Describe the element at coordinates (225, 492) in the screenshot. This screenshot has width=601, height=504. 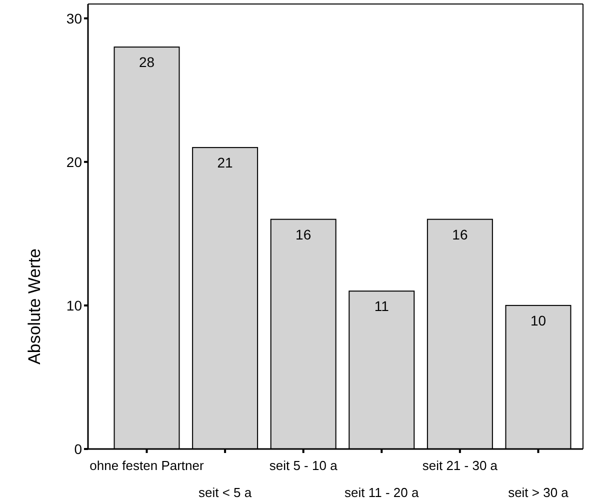
I see `x-tick-label: seit < 5 a` at that location.